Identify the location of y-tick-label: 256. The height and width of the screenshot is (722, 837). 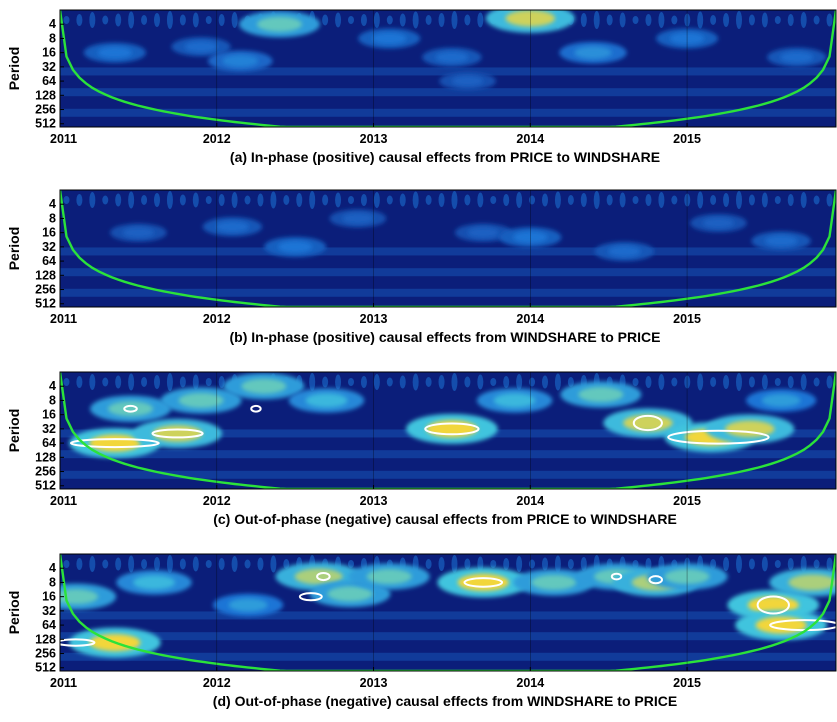
(45, 472).